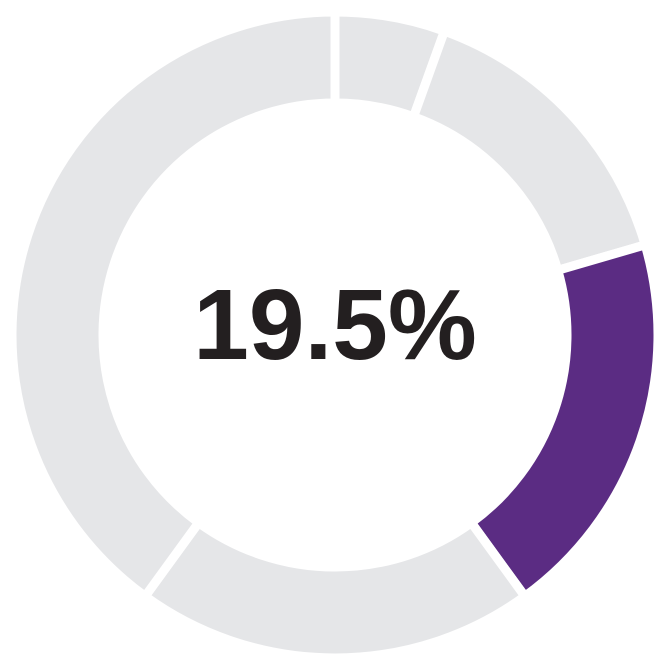 The width and height of the screenshot is (671, 671). What do you see at coordinates (335, 325) in the screenshot?
I see `center-label: 19.5%` at bounding box center [335, 325].